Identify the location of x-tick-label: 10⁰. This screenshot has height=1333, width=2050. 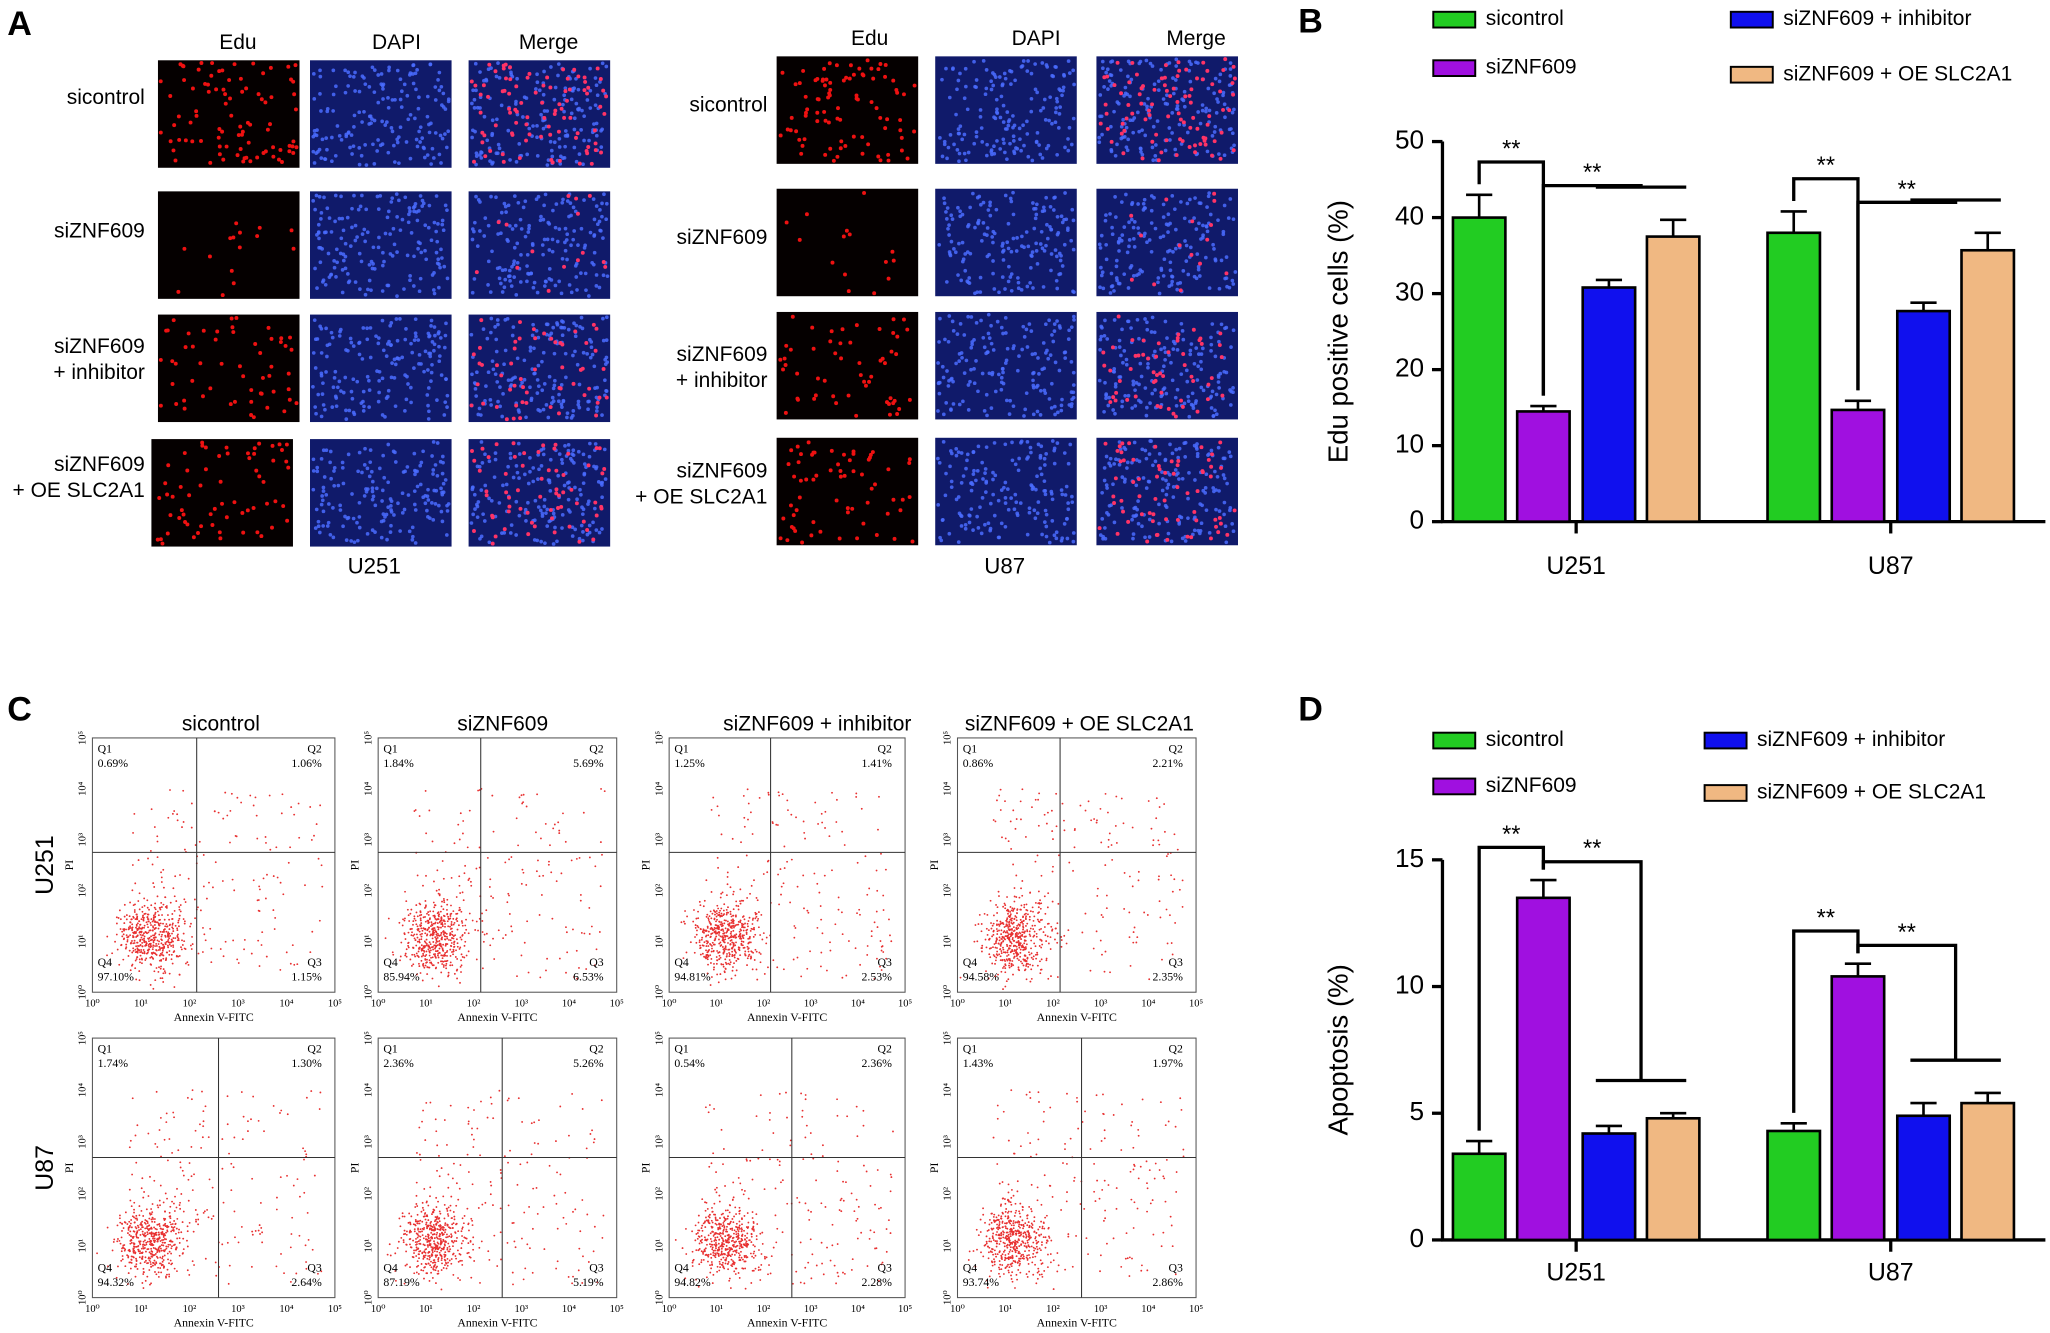
(92, 1003).